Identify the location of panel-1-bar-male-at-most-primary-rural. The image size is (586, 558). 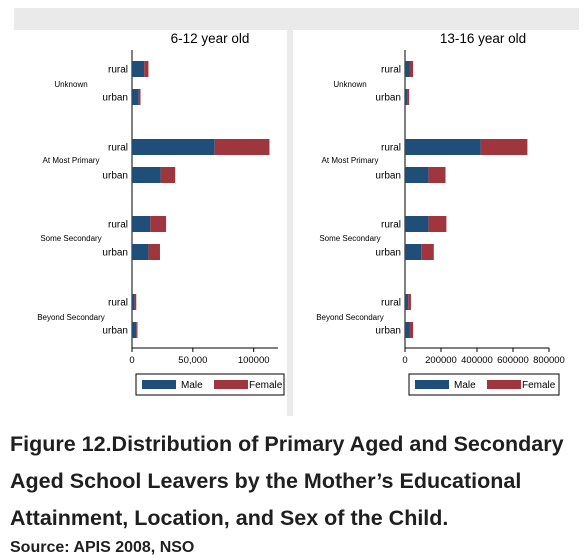
(173, 147).